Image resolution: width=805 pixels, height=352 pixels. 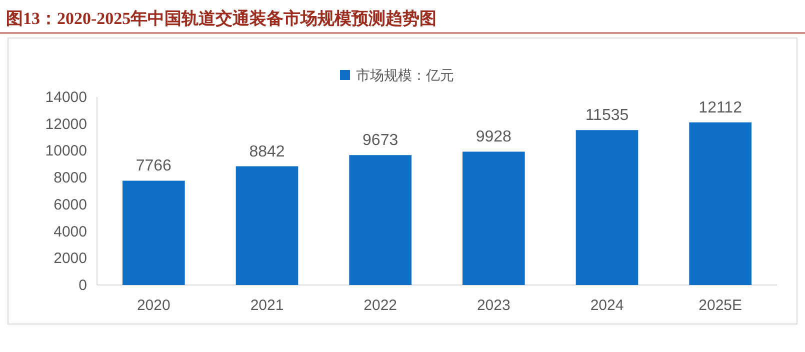 I want to click on chart-title: 图13：2020-2025年中国轨道交通装备市场规模预测趋势图, so click(x=221, y=18).